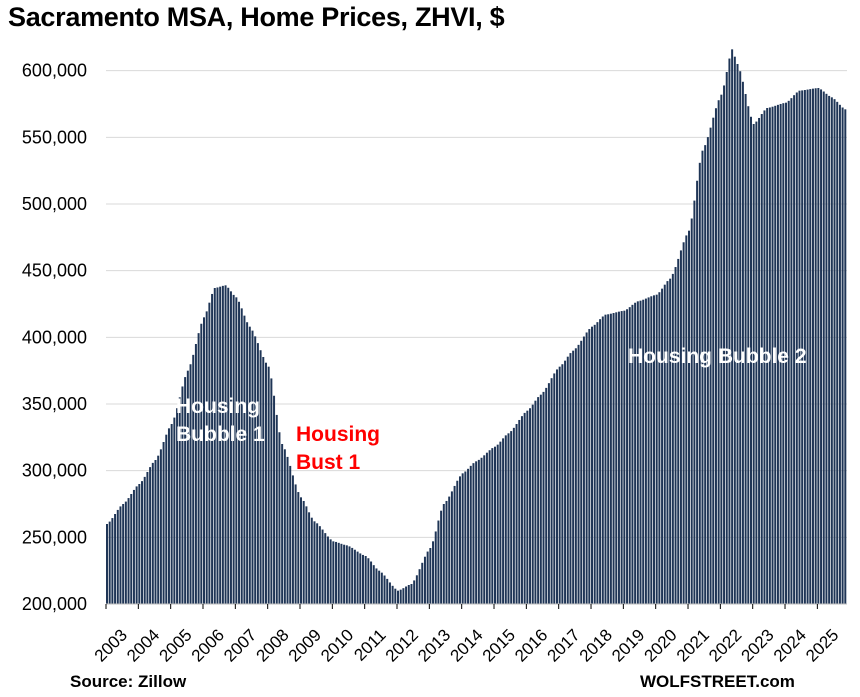  Describe the element at coordinates (111, 645) in the screenshot. I see `x-tick-label: 2003` at that location.